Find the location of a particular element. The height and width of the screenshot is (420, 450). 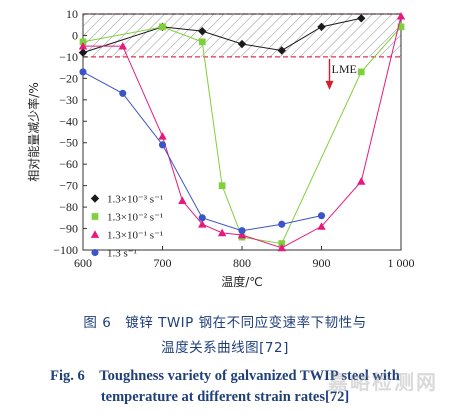

y-tick-label: −100 is located at coordinates (65, 250).